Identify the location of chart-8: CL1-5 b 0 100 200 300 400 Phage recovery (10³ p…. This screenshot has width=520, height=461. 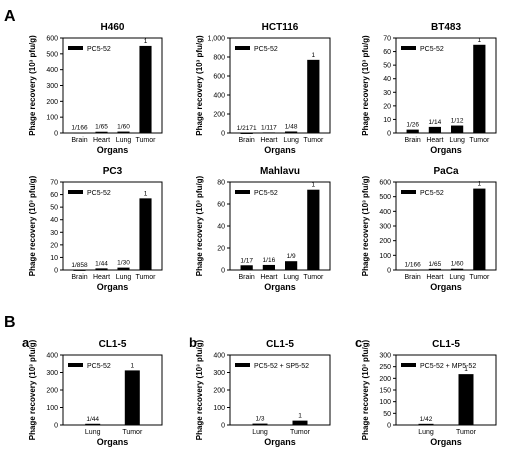
(260, 391).